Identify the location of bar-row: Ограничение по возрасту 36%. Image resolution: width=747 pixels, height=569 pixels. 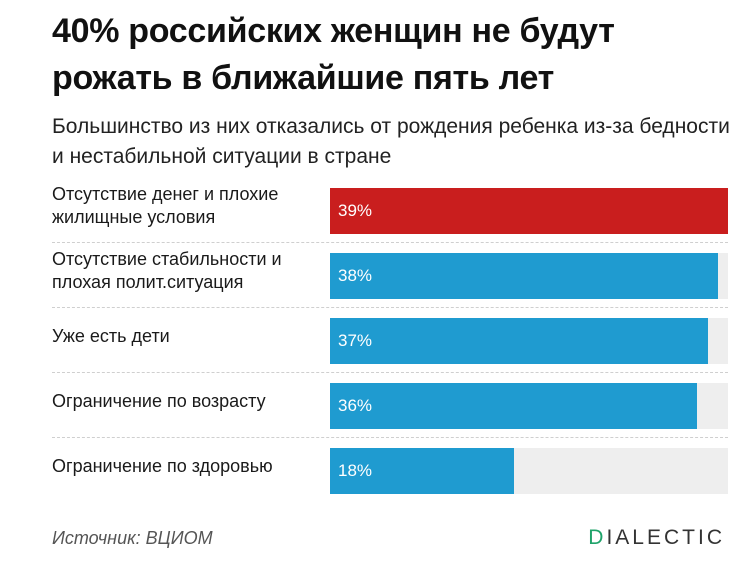
(390, 407).